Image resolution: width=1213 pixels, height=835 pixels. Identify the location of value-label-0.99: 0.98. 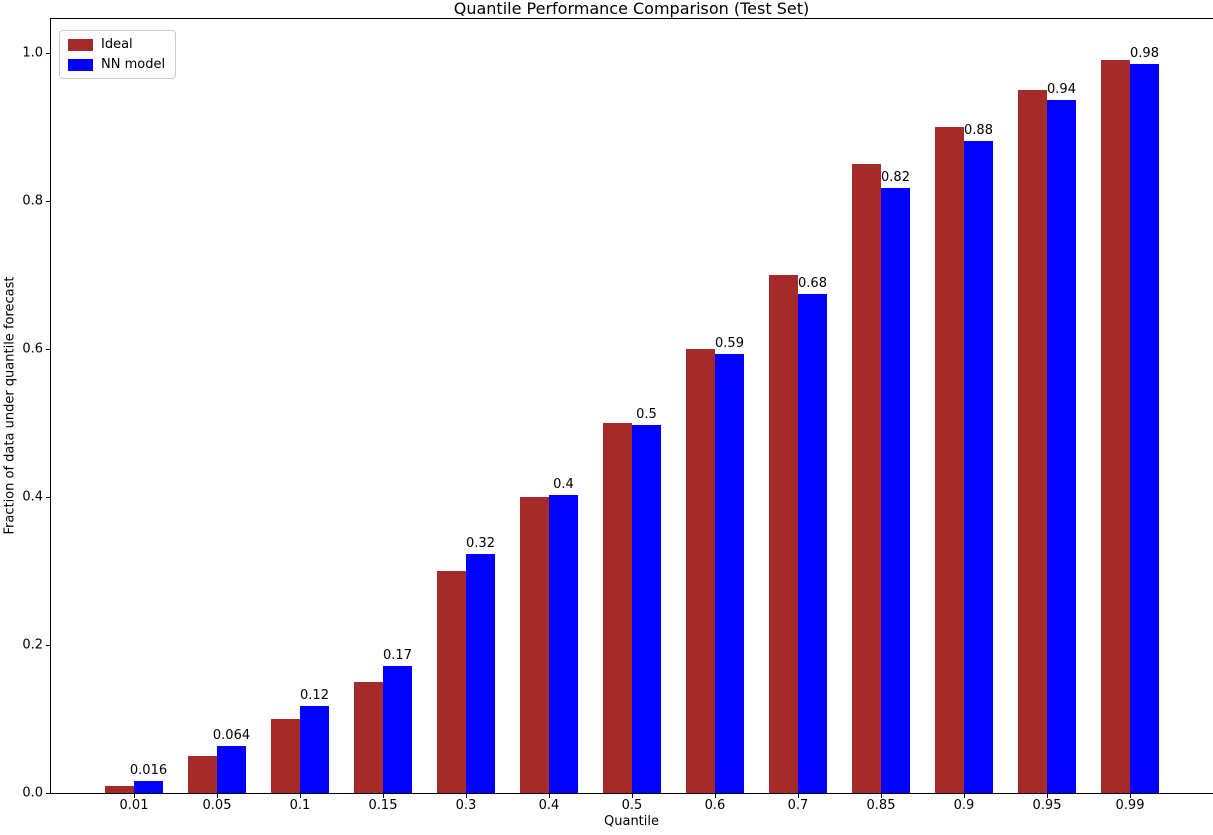
(1144, 54).